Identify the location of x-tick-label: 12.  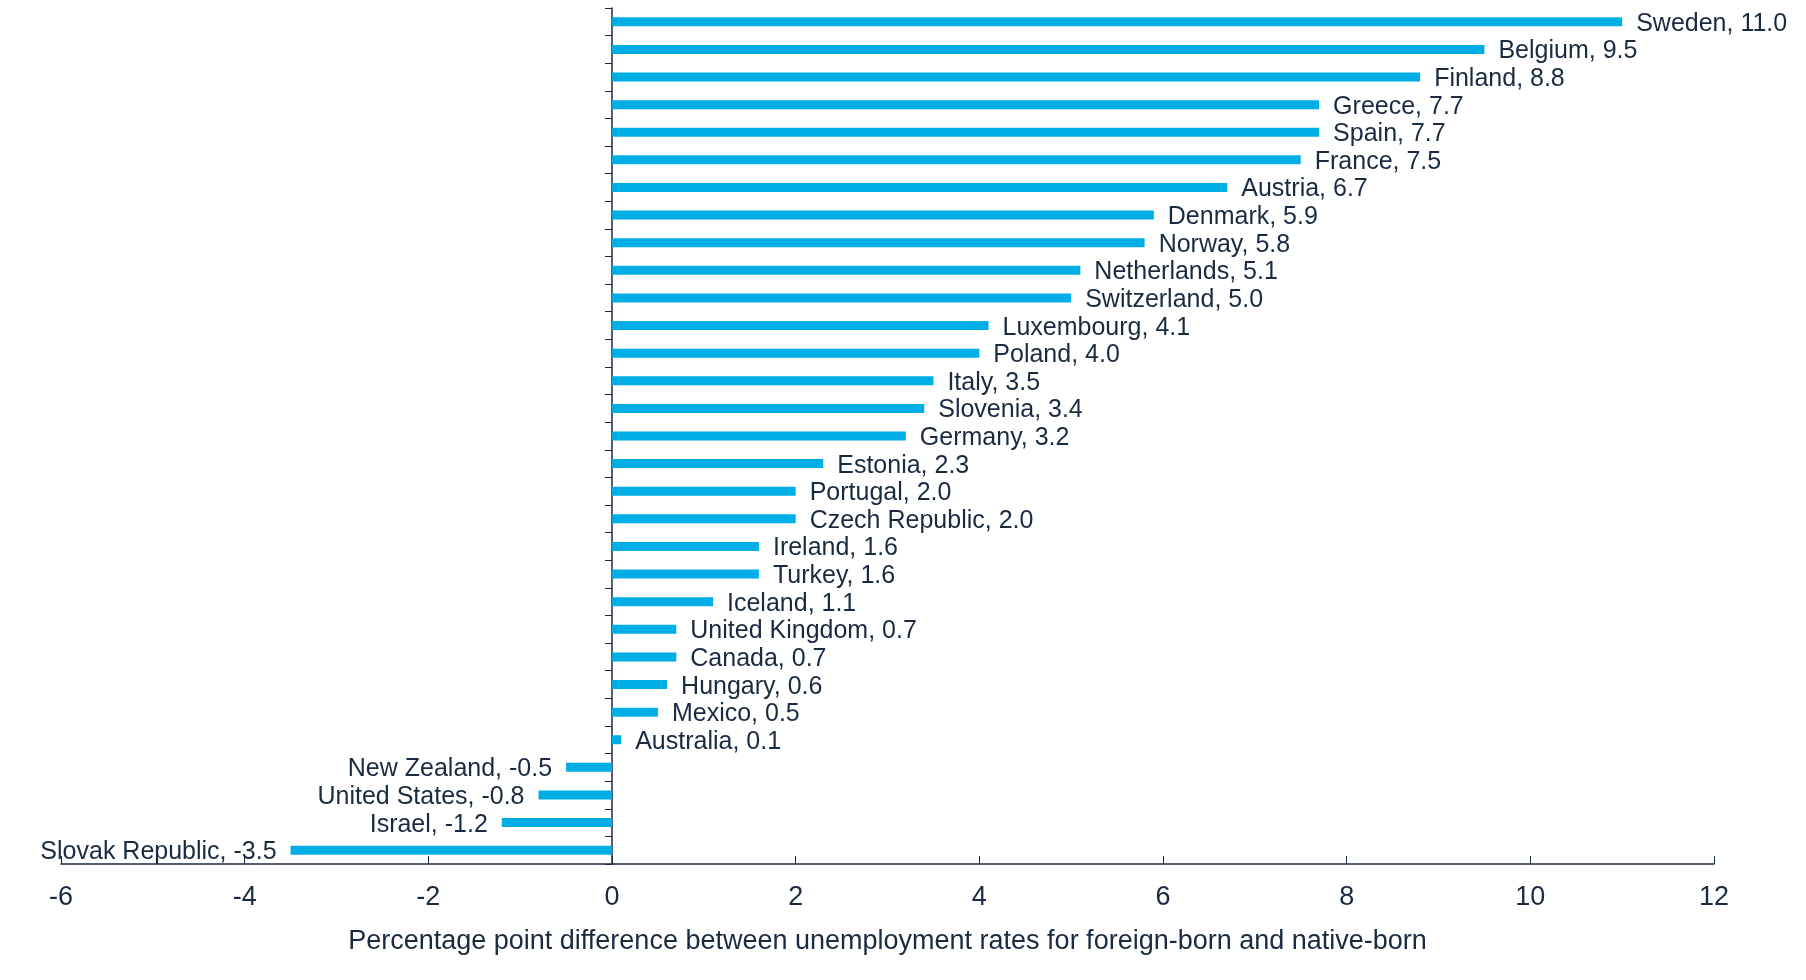
(1714, 895).